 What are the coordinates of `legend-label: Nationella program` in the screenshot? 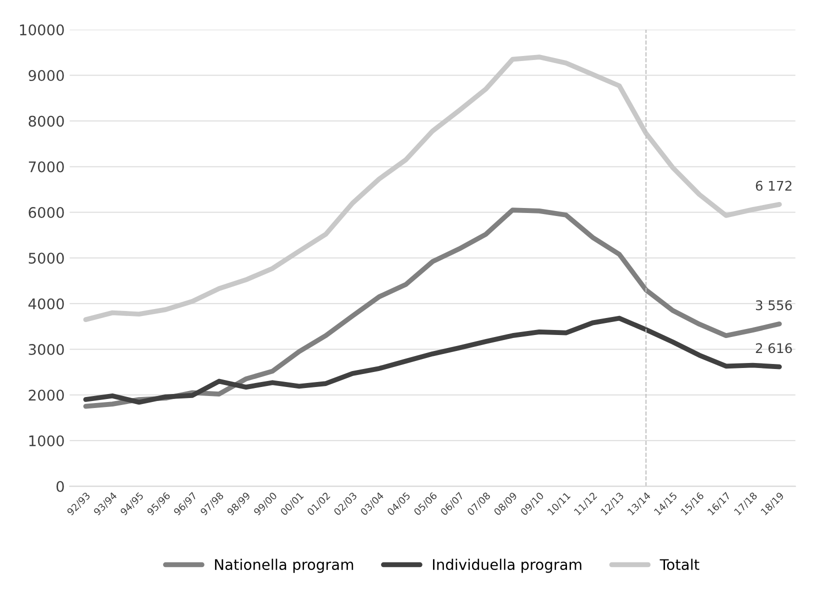 It's located at (284, 565).